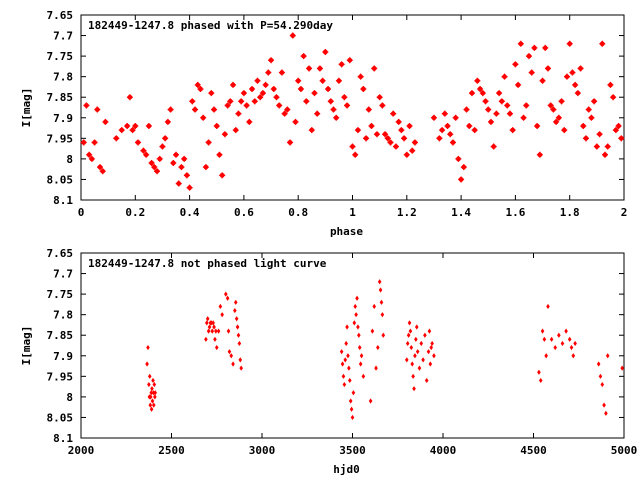 This screenshot has height=480, width=640. I want to click on y-tick-label: 7.65, so click(60, 253).